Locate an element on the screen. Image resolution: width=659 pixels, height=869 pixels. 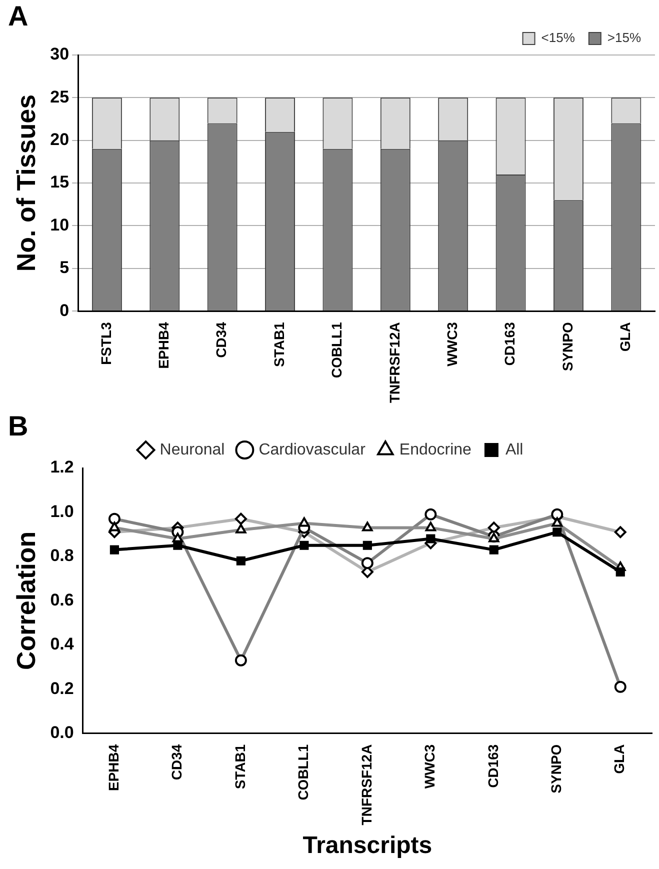
legend-label: Cardiovascular is located at coordinates (312, 449).